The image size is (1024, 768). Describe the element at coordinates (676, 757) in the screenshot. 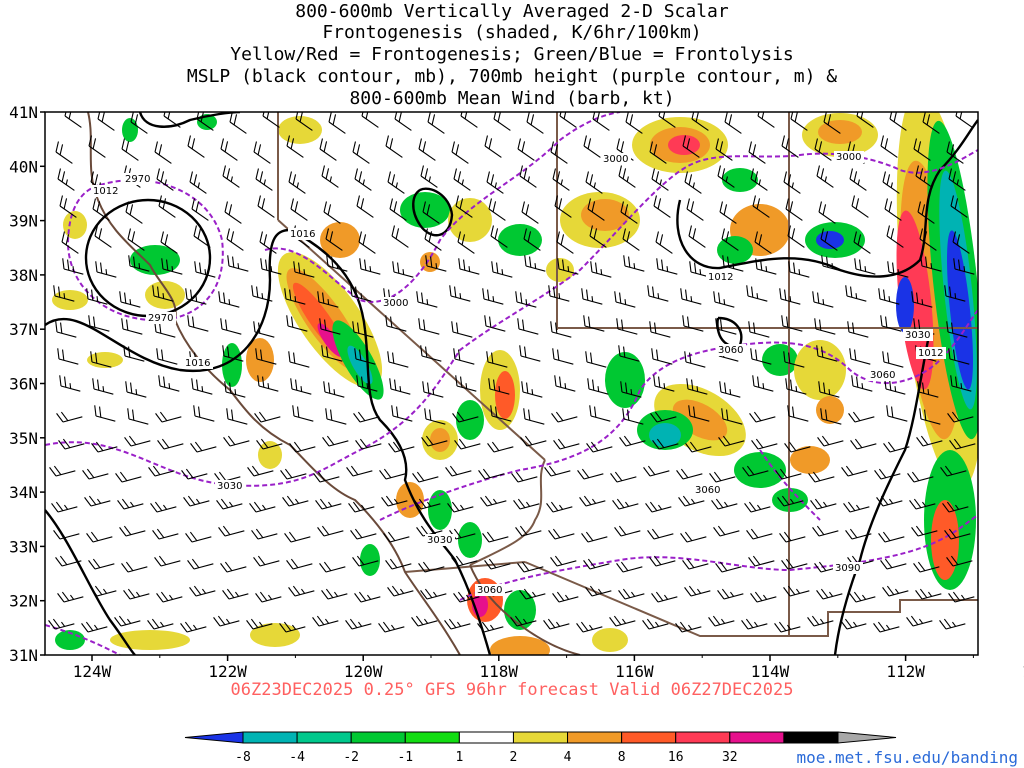

I see `colorbar-label: 16` at that location.